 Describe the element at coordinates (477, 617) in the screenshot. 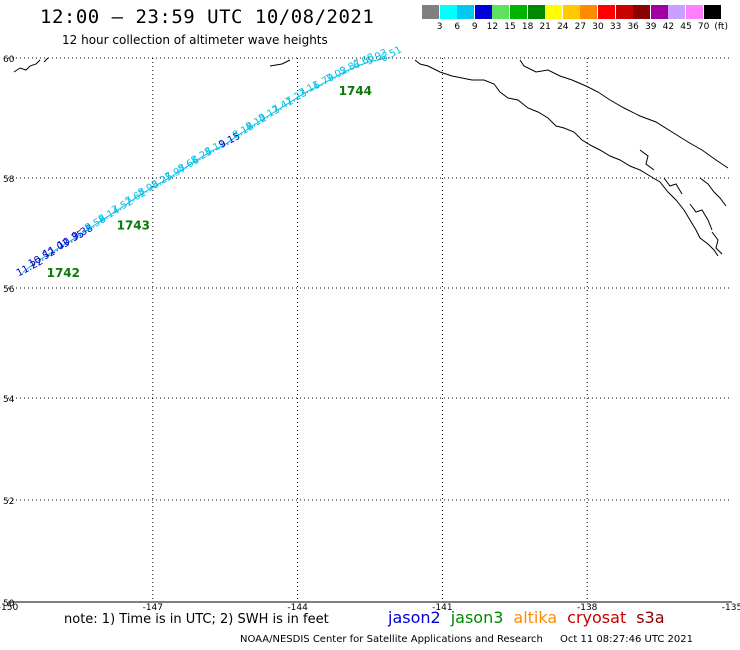

I see `satellite-name: jason3` at that location.